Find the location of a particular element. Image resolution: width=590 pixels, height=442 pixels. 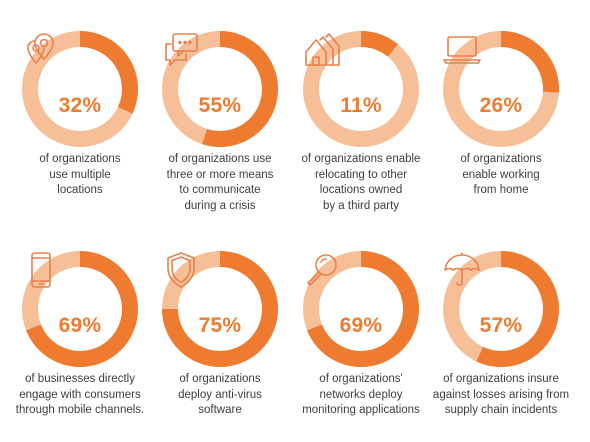

stat-description: of organizations use multiple locations is located at coordinates (80, 174).